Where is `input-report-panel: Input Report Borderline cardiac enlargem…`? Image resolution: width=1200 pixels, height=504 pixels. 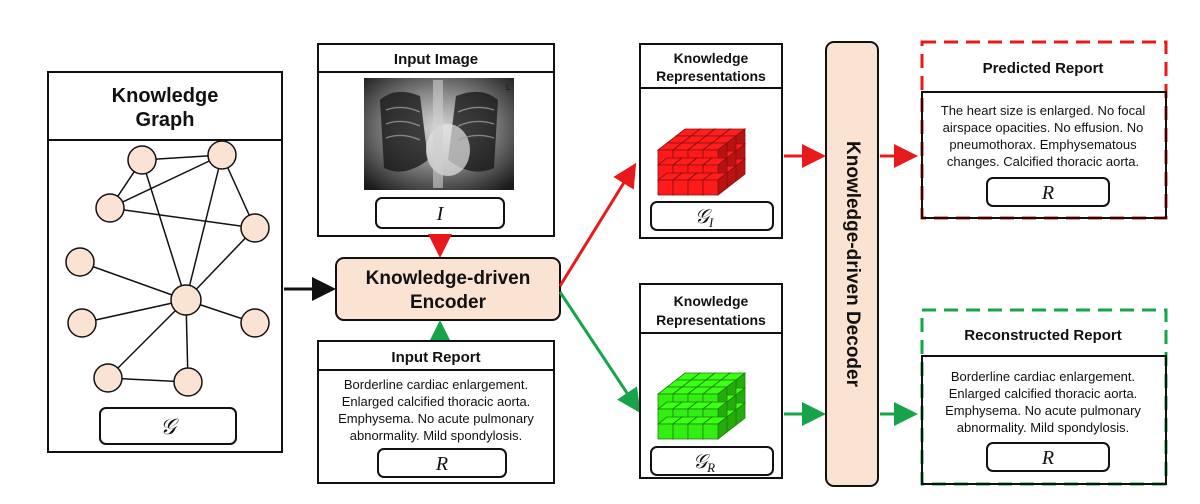 input-report-panel: Input Report Borderline cardiac enlargem… is located at coordinates (436, 412).